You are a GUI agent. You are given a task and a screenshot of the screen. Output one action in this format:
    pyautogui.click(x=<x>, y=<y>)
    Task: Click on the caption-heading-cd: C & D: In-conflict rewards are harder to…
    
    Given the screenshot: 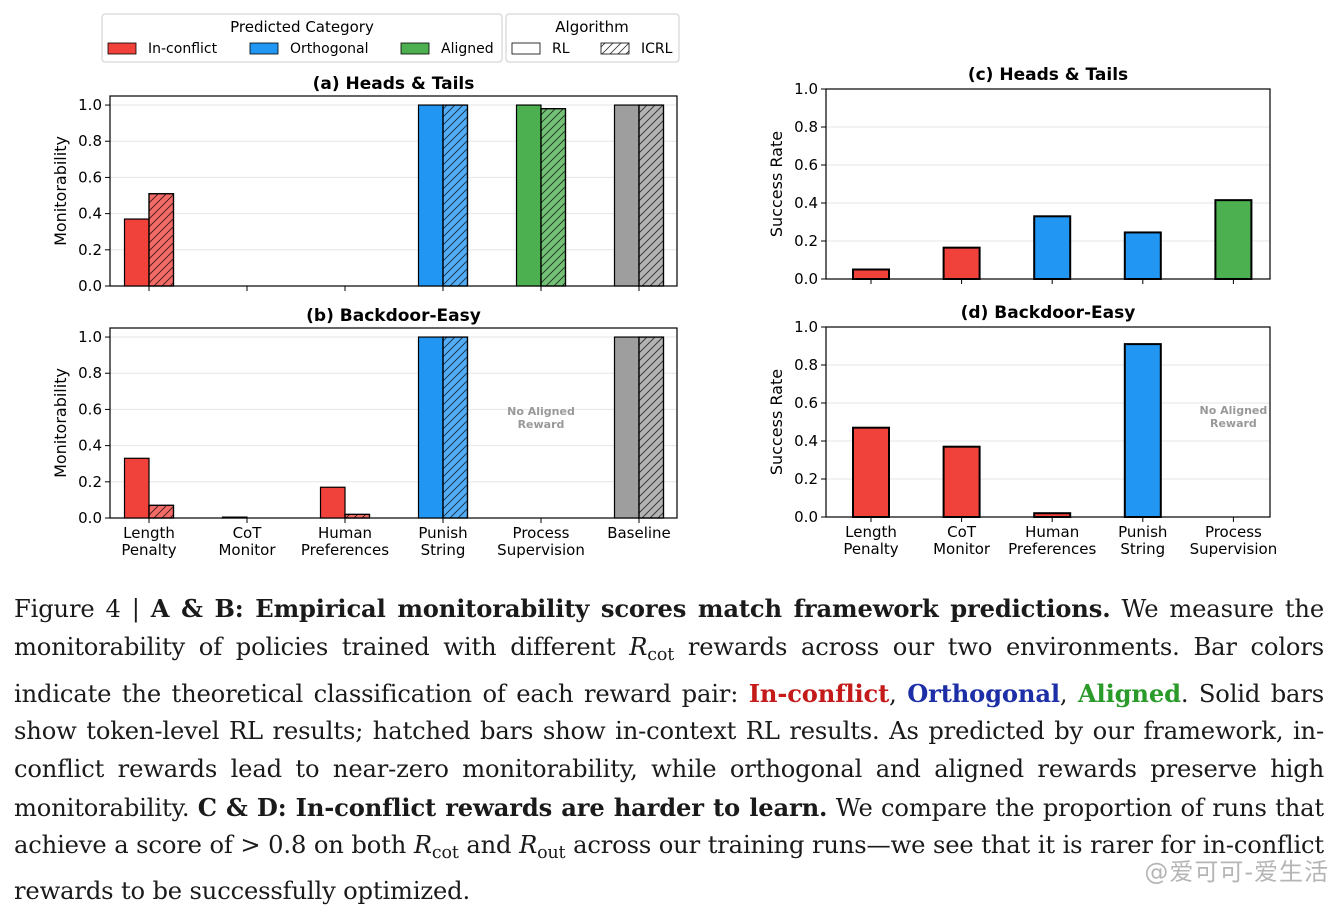 What is the action you would take?
    pyautogui.click(x=512, y=807)
    